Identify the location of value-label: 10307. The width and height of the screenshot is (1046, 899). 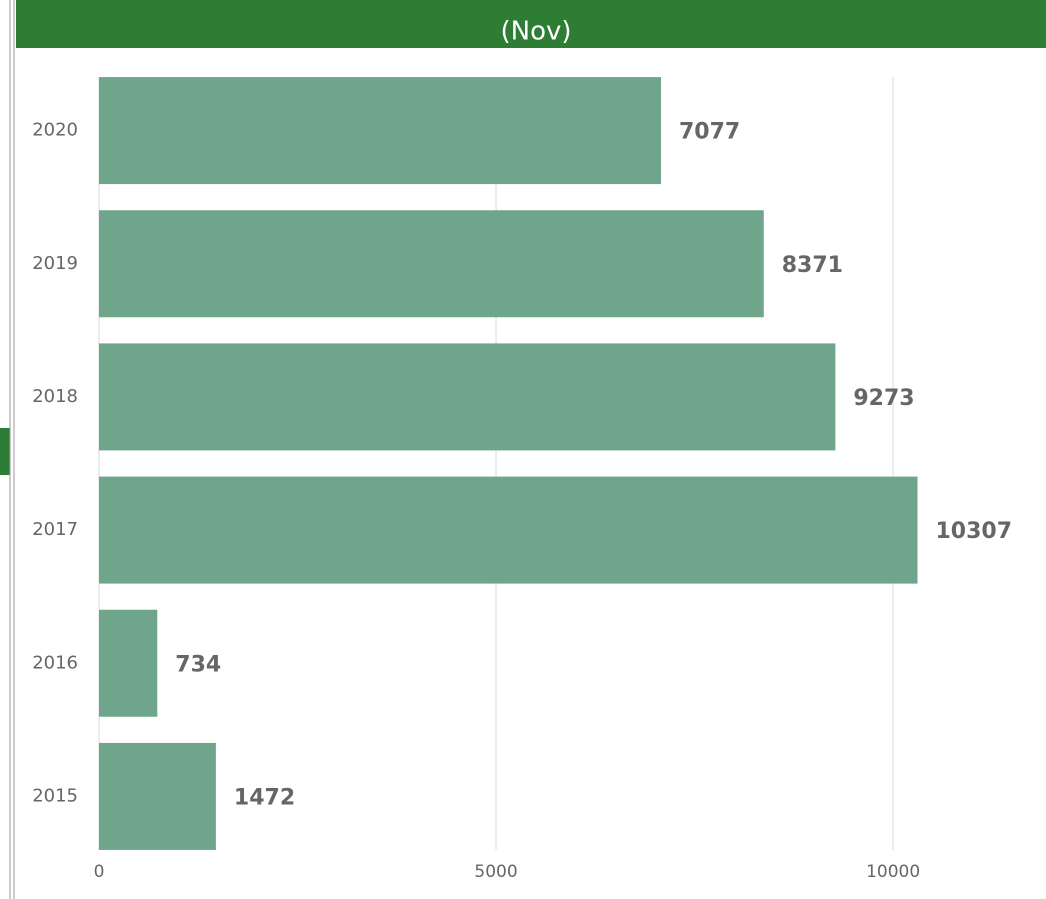
(973, 531).